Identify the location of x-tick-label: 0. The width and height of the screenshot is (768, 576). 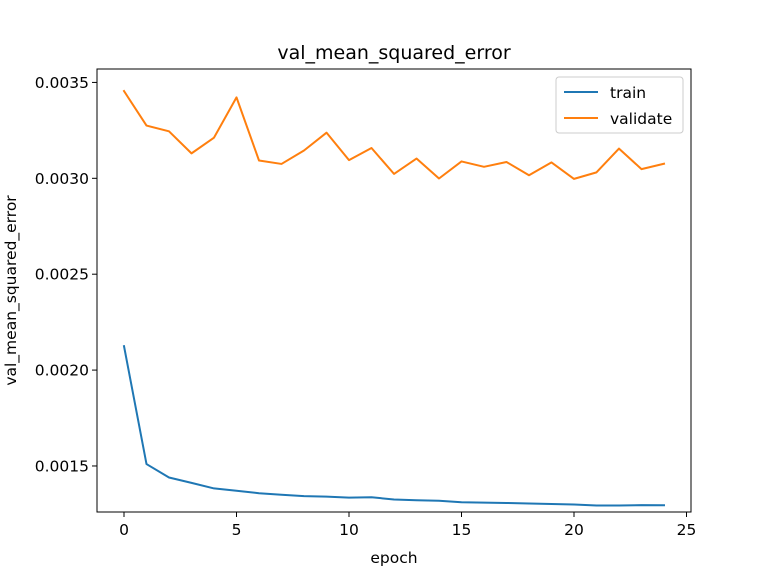
(124, 530).